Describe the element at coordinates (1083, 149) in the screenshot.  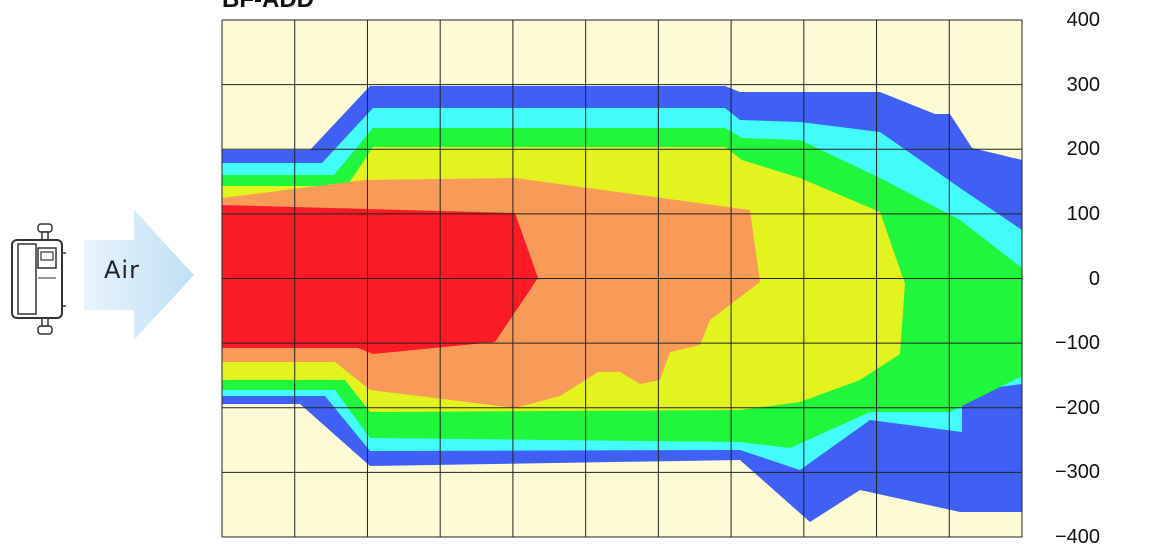
I see `y-tick-label: 200` at that location.